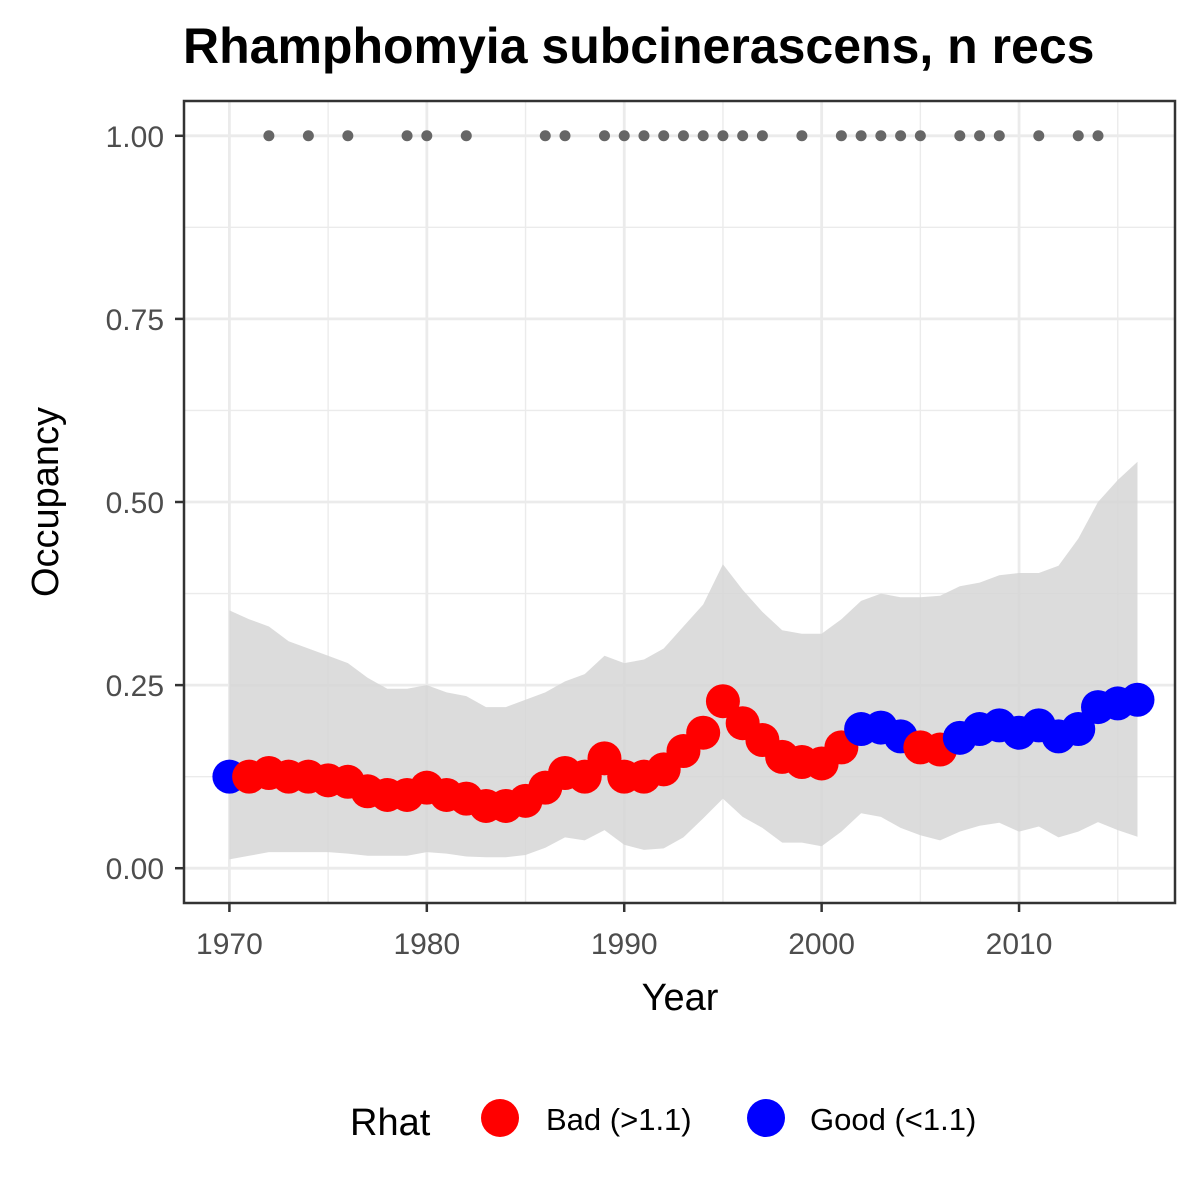 The width and height of the screenshot is (1200, 1200). What do you see at coordinates (821, 944) in the screenshot?
I see `x-tick-label: 2000` at bounding box center [821, 944].